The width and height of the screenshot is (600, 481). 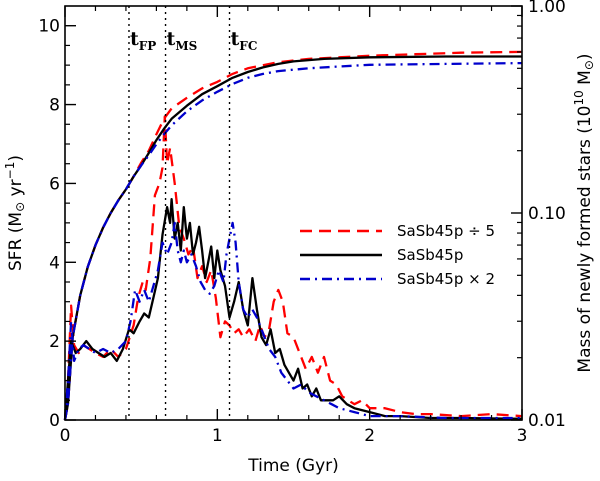 I want to click on y-tick-label: 2, so click(x=54, y=342).